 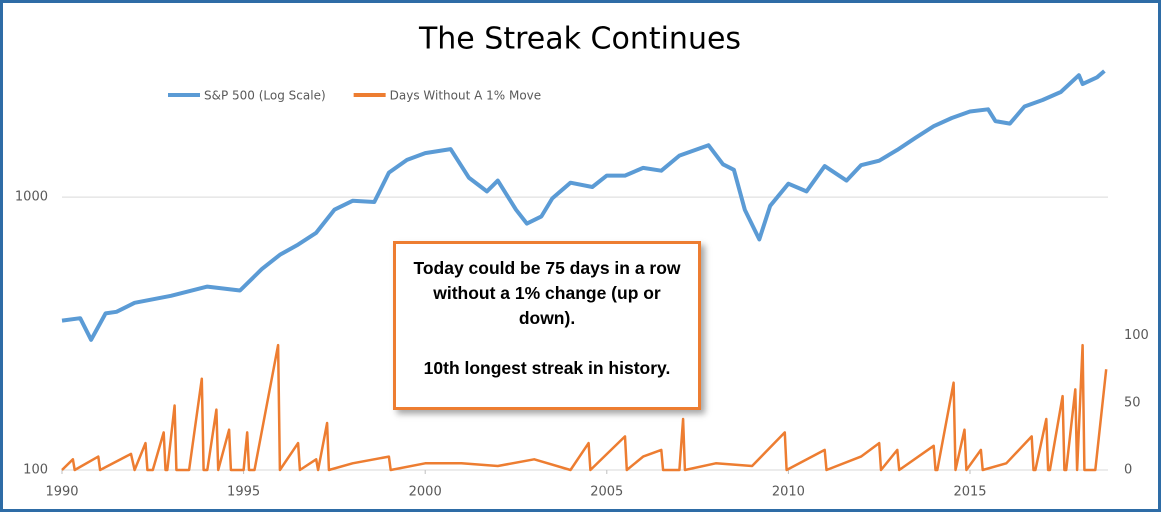 What do you see at coordinates (265, 96) in the screenshot?
I see `legend-label: S&P 500 (Log Scale)` at bounding box center [265, 96].